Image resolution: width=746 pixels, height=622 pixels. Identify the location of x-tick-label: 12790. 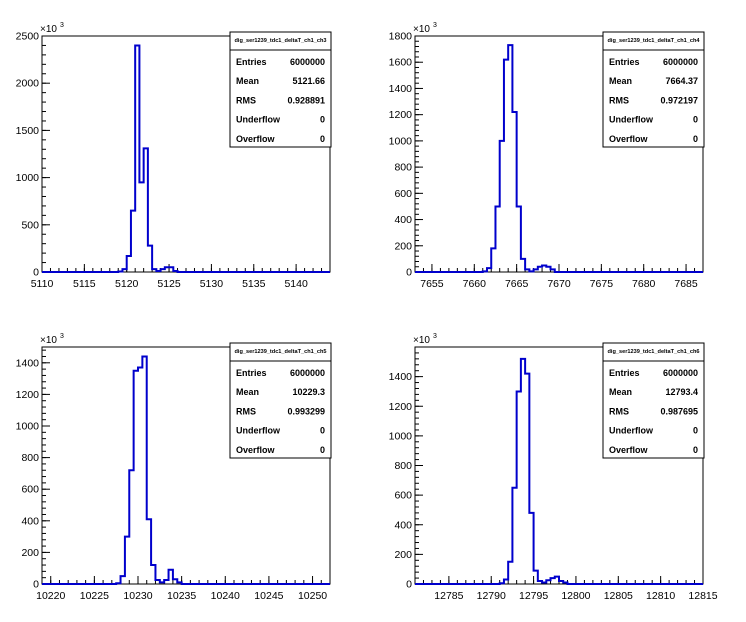
(491, 596).